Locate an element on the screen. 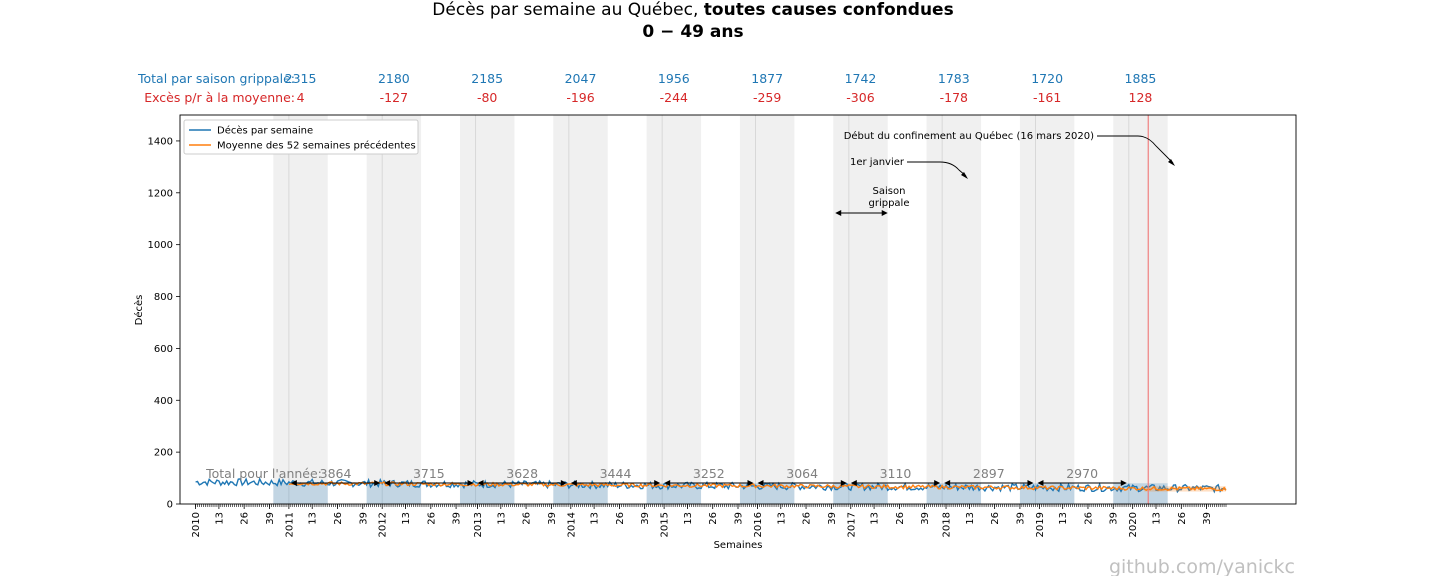 The width and height of the screenshot is (1440, 576). excess-value: 128 is located at coordinates (1141, 97).